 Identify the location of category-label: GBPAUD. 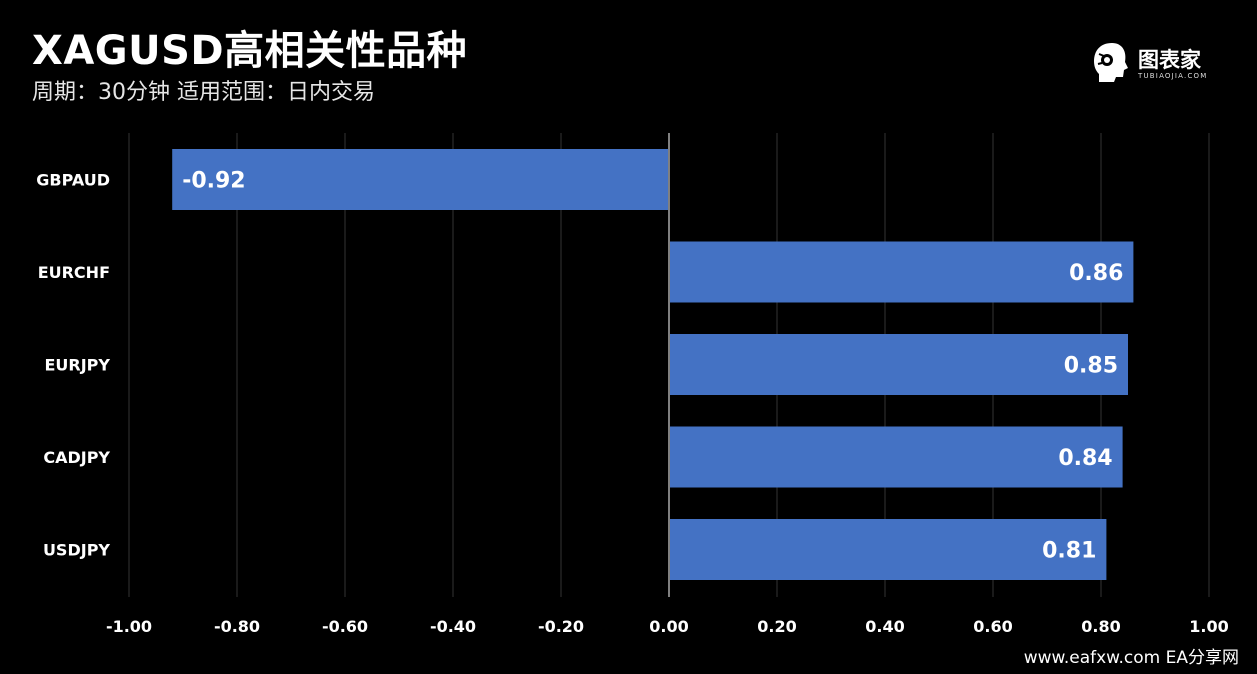
(73, 180).